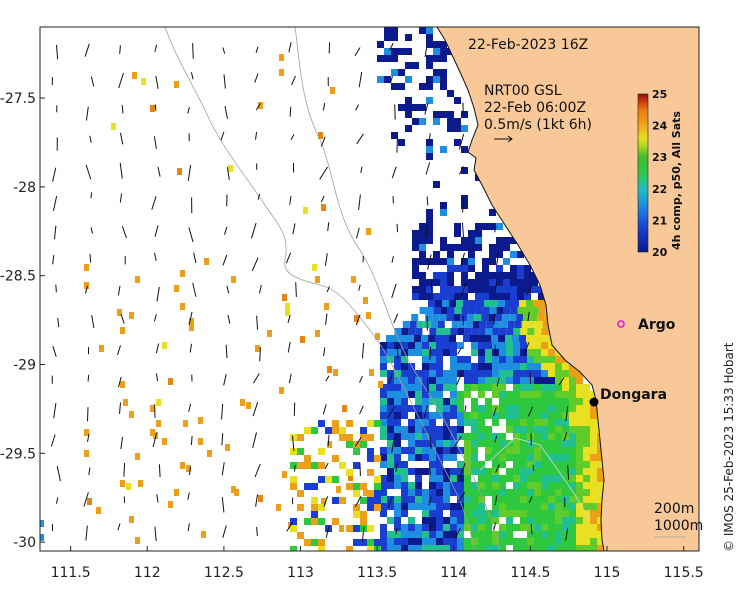  What do you see at coordinates (659, 220) in the screenshot?
I see `colorbar-tick-label: 21` at bounding box center [659, 220].